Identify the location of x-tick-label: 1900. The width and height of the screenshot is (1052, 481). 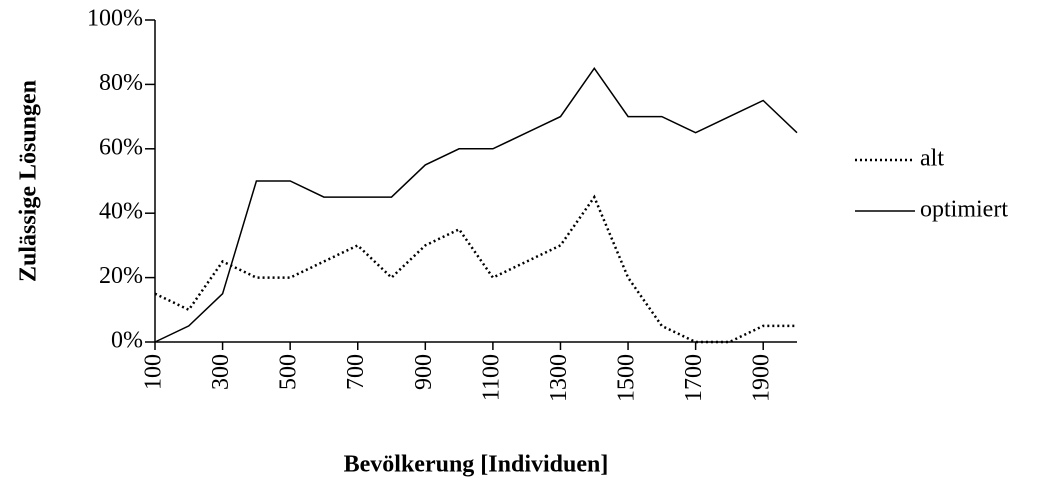
(762, 378).